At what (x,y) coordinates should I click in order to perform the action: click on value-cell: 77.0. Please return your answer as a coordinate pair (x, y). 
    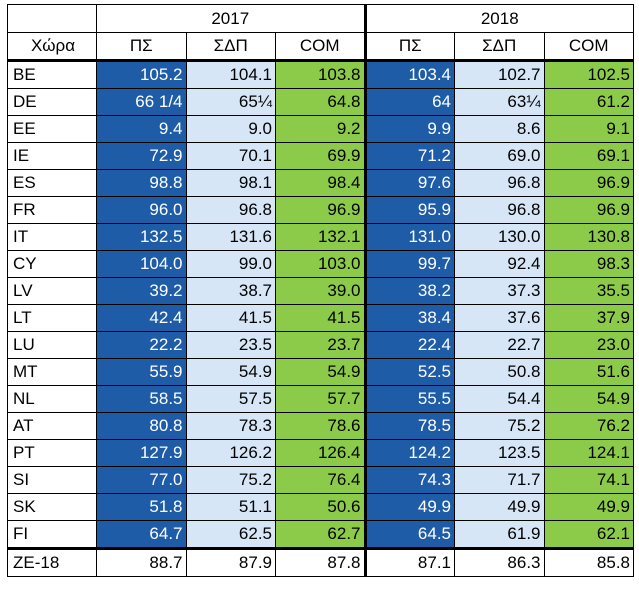
    Looking at the image, I should click on (141, 480).